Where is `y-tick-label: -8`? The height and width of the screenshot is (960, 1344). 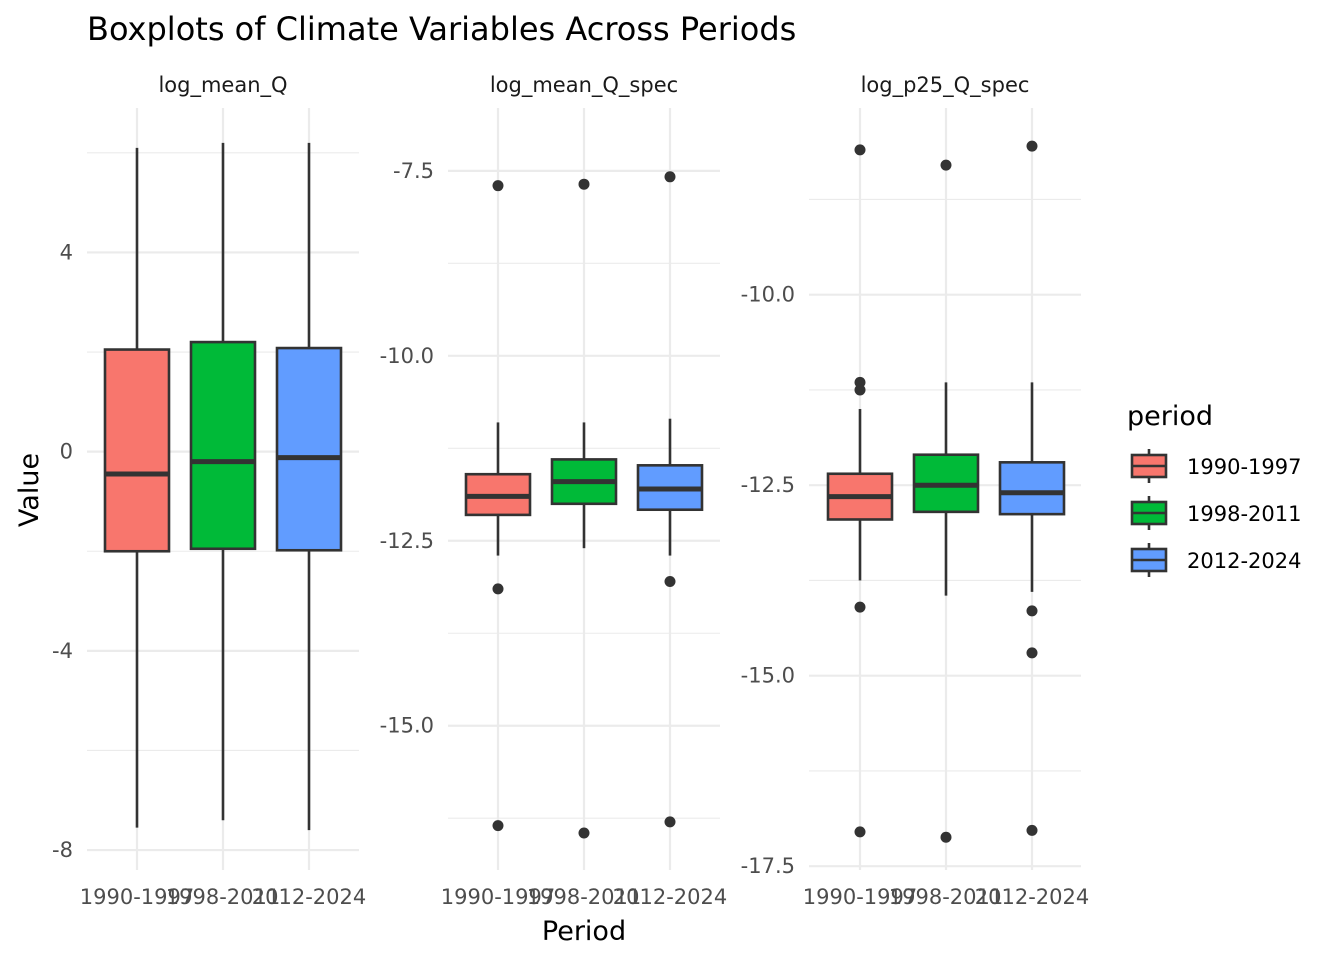
y-tick-label: -8 is located at coordinates (62, 850).